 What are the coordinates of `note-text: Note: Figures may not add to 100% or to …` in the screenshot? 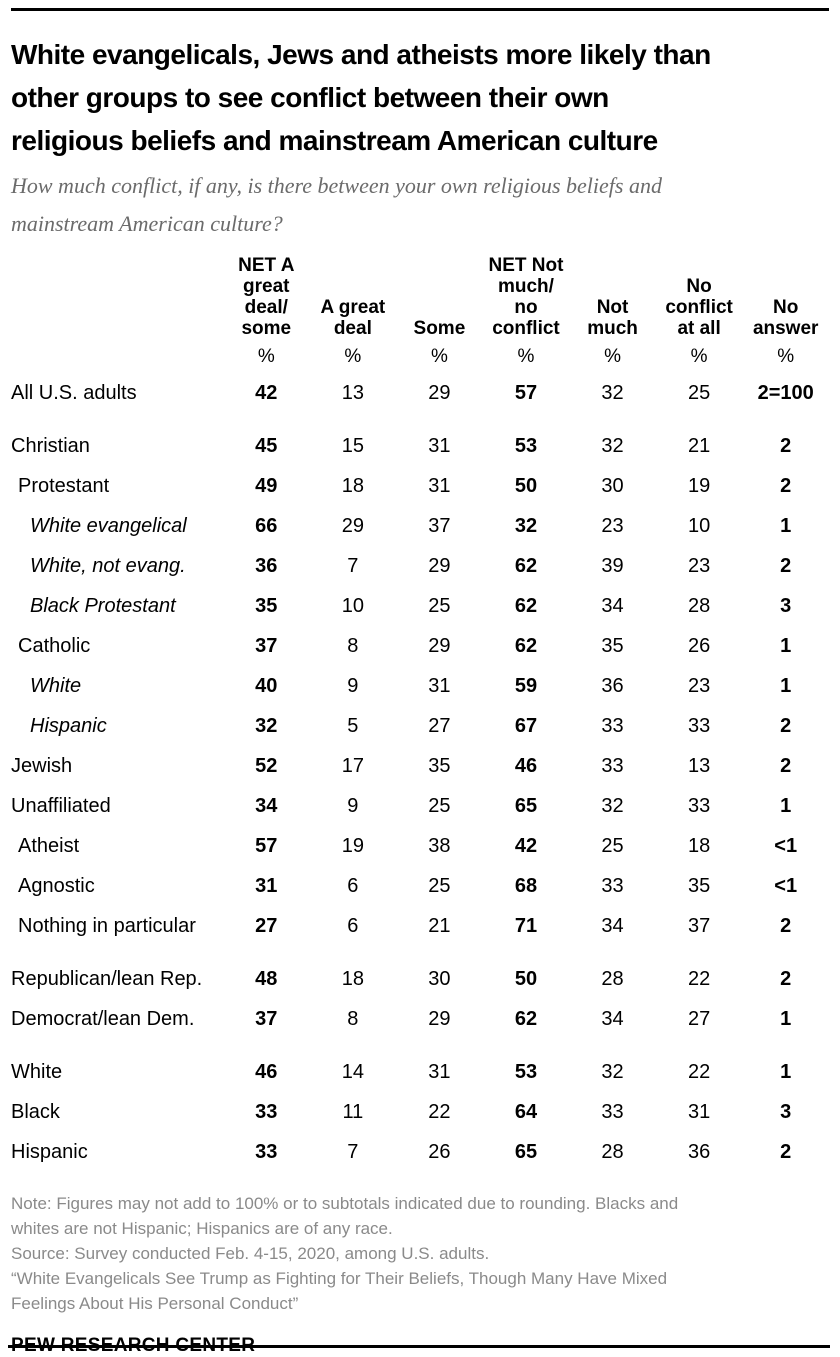 It's located at (345, 1216).